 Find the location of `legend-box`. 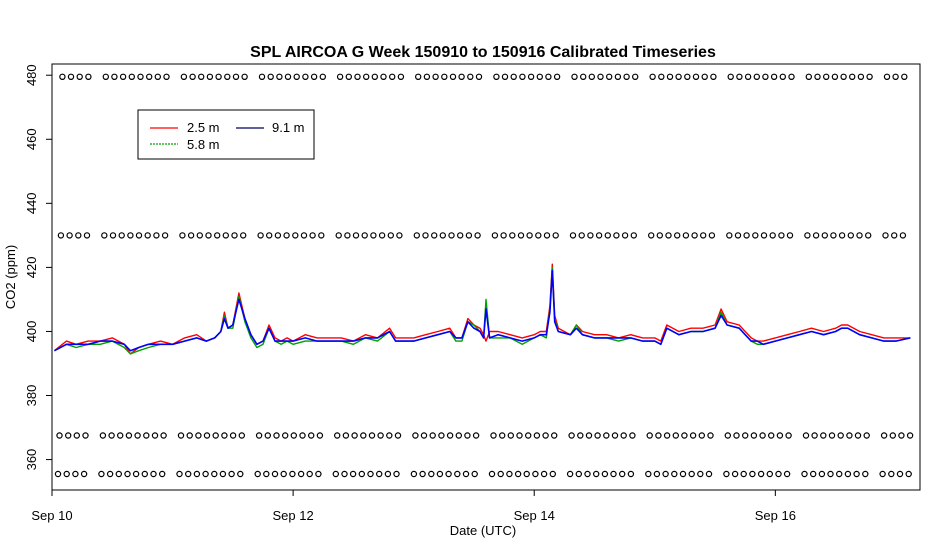

legend-box is located at coordinates (226, 134).